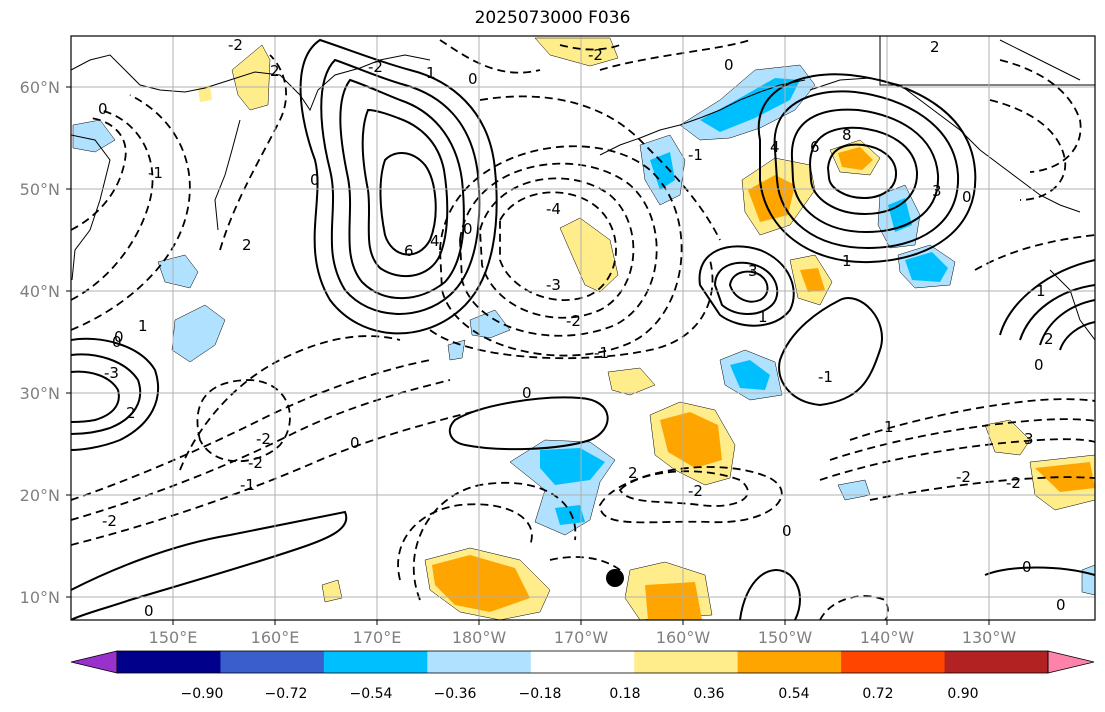 This screenshot has height=712, width=1105. I want to click on lon-label: 150°W, so click(785, 637).